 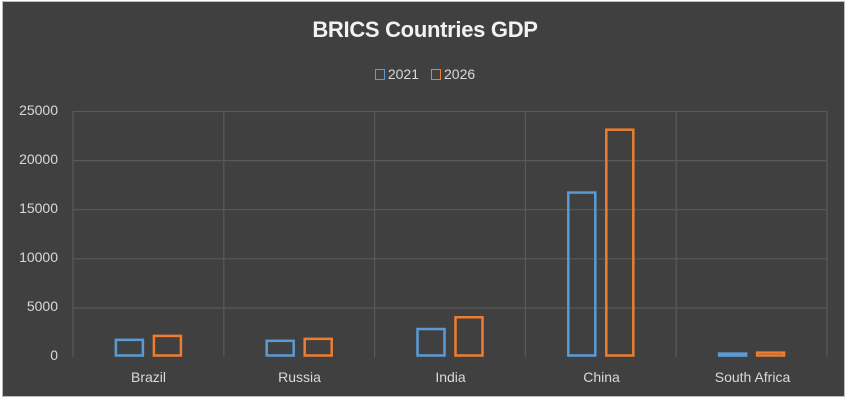 I want to click on bar-china-2026, so click(x=620, y=242).